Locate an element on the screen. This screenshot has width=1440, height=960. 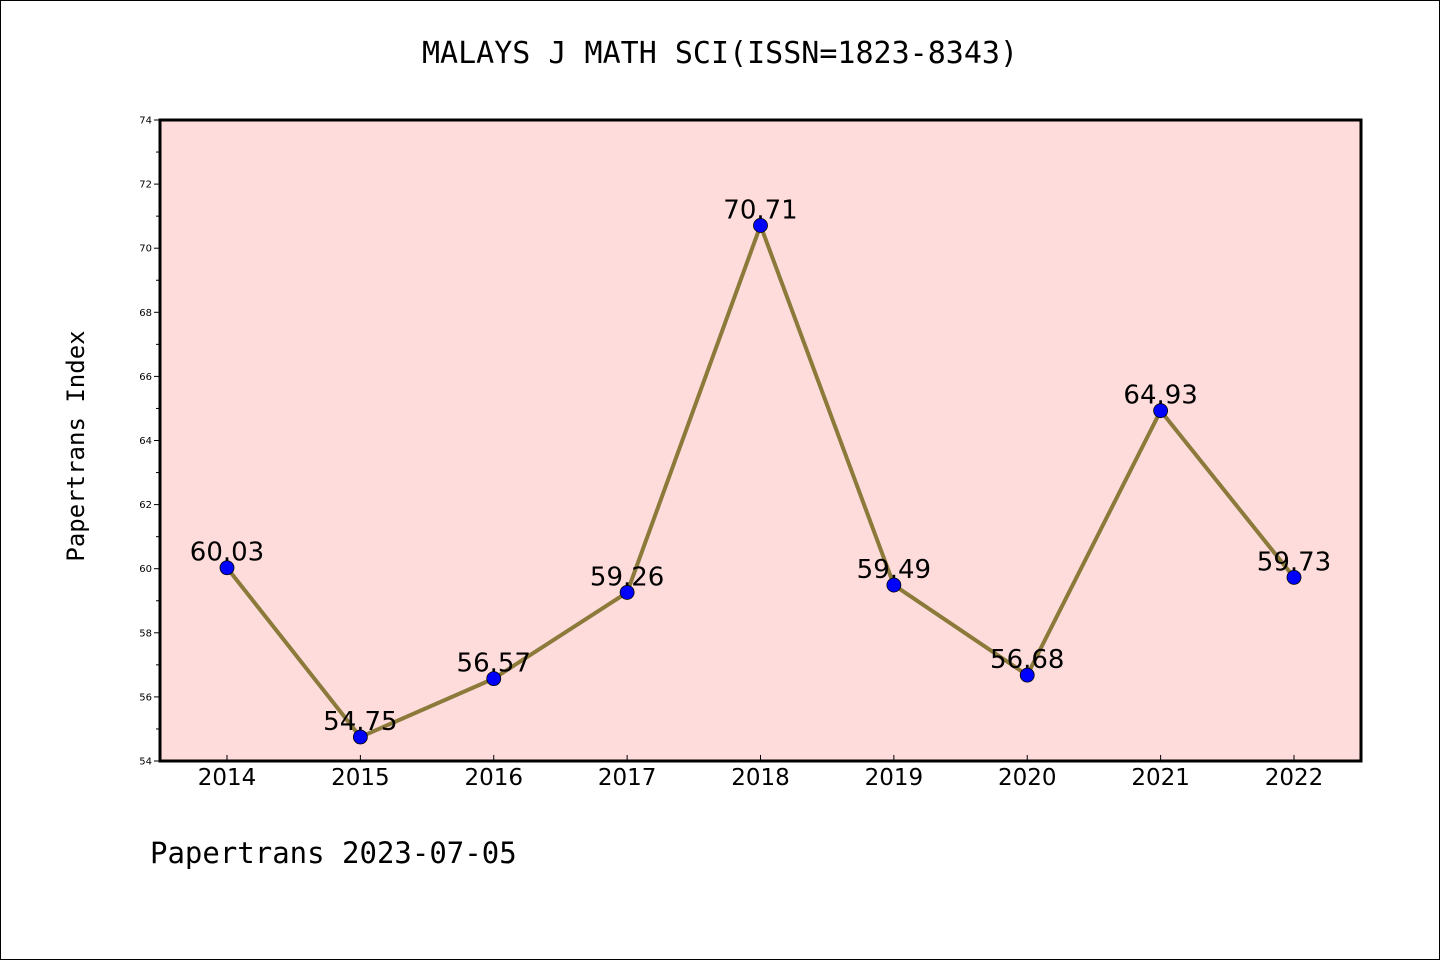
data-label: 60.03 is located at coordinates (227, 553).